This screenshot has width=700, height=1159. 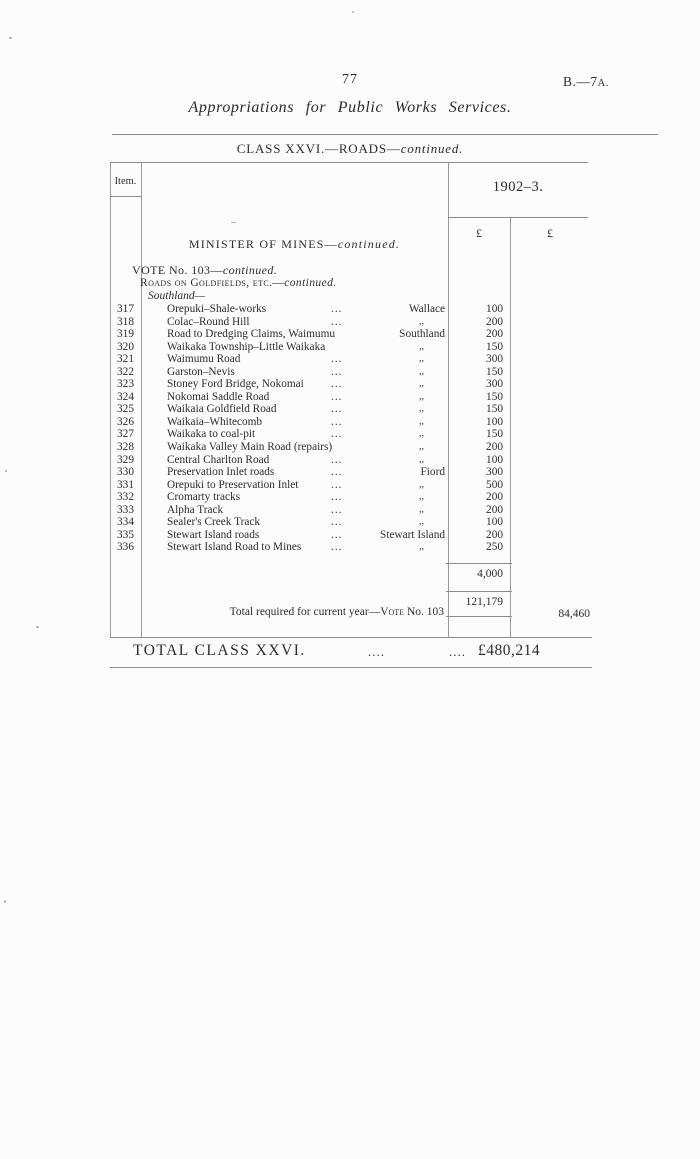 What do you see at coordinates (351, 637) in the screenshot?
I see `footer-rule-top` at bounding box center [351, 637].